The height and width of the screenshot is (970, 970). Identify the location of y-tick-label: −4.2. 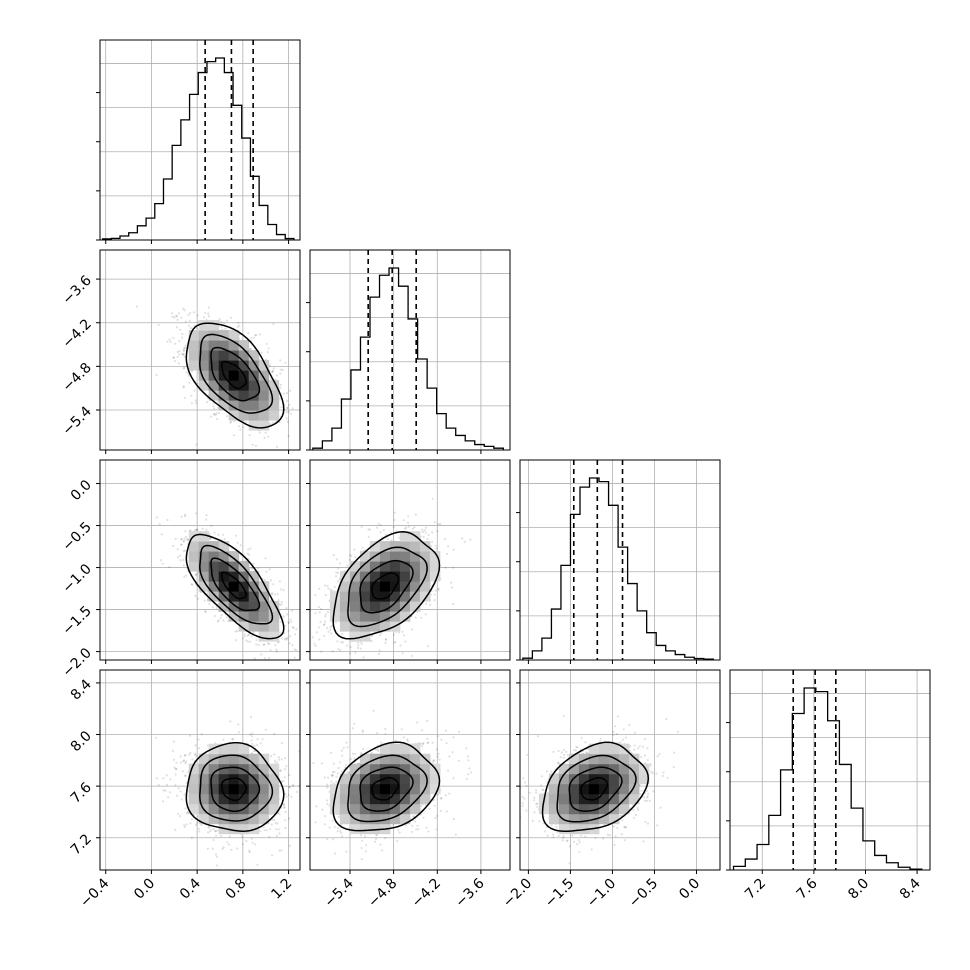
(76, 333).